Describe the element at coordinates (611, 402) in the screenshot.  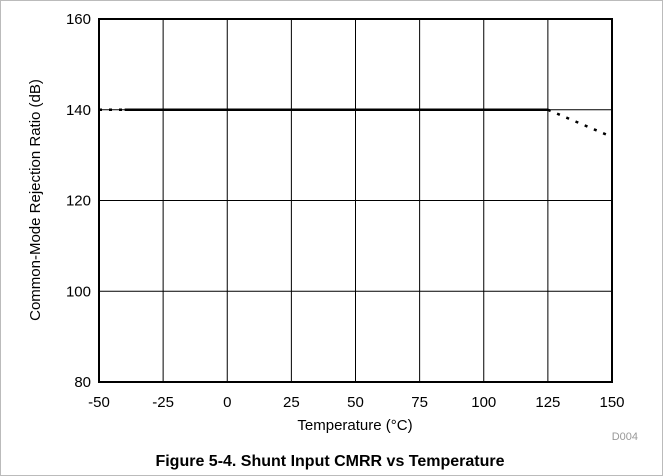
I see `x-tick-label: 150` at that location.